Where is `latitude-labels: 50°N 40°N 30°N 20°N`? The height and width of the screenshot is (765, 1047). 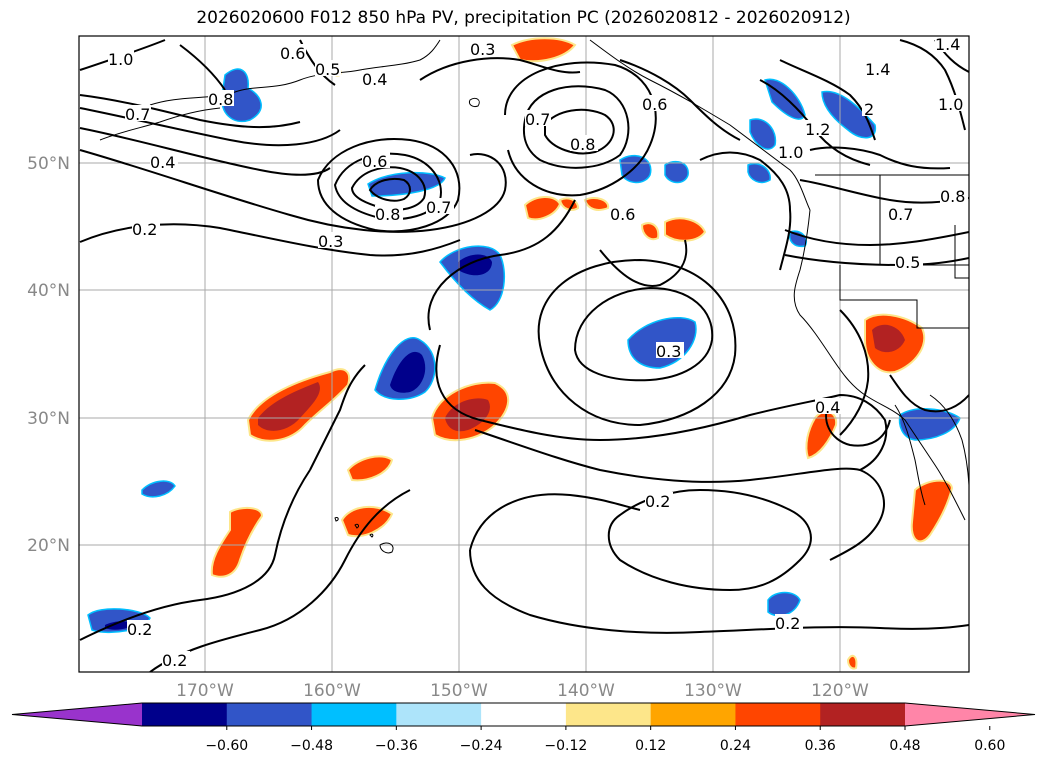
latitude-labels: 50°N 40°N 30°N 20°N is located at coordinates (48, 355).